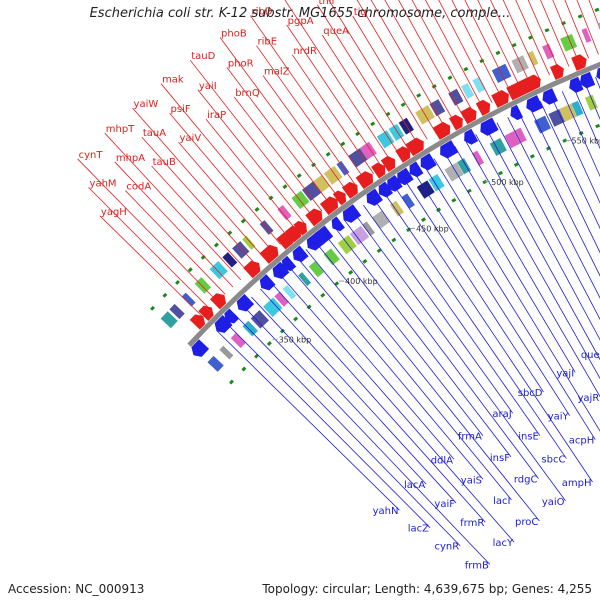 The image size is (600, 600). What do you see at coordinates (442, 460) in the screenshot?
I see `gene-label-ddlA: ddlA` at bounding box center [442, 460].